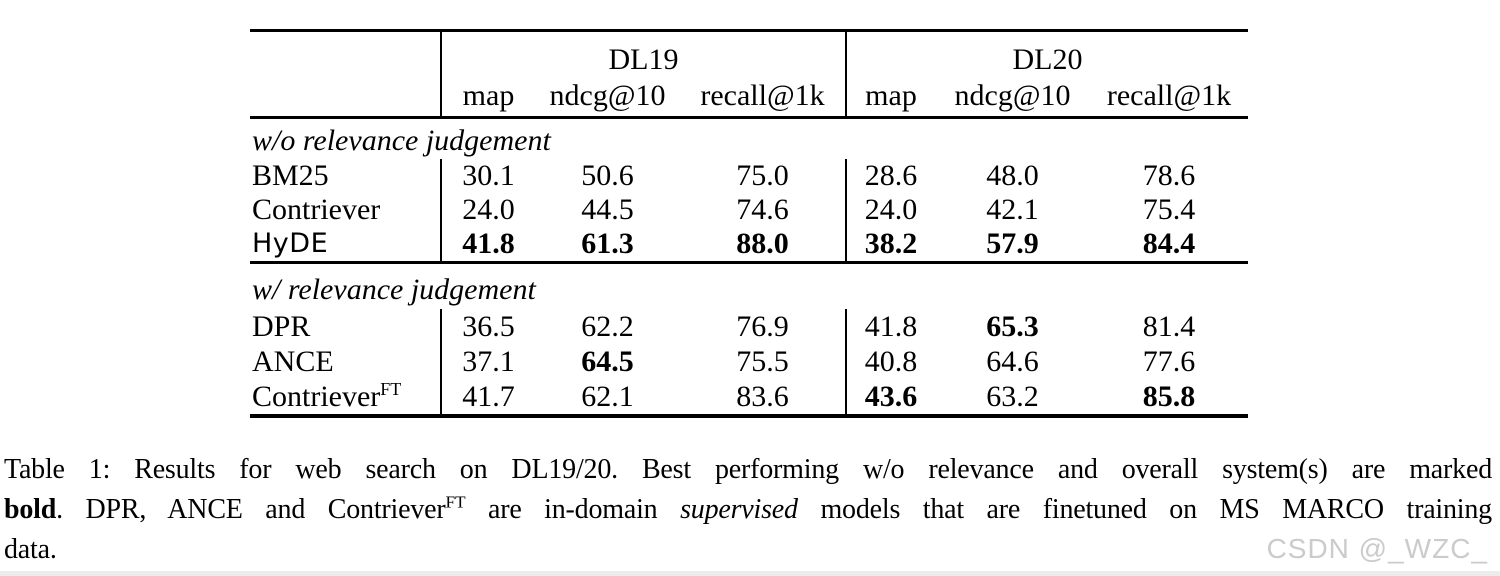 This screenshot has height=576, width=1500. What do you see at coordinates (607, 175) in the screenshot?
I see `metric-value: 50.6` at bounding box center [607, 175].